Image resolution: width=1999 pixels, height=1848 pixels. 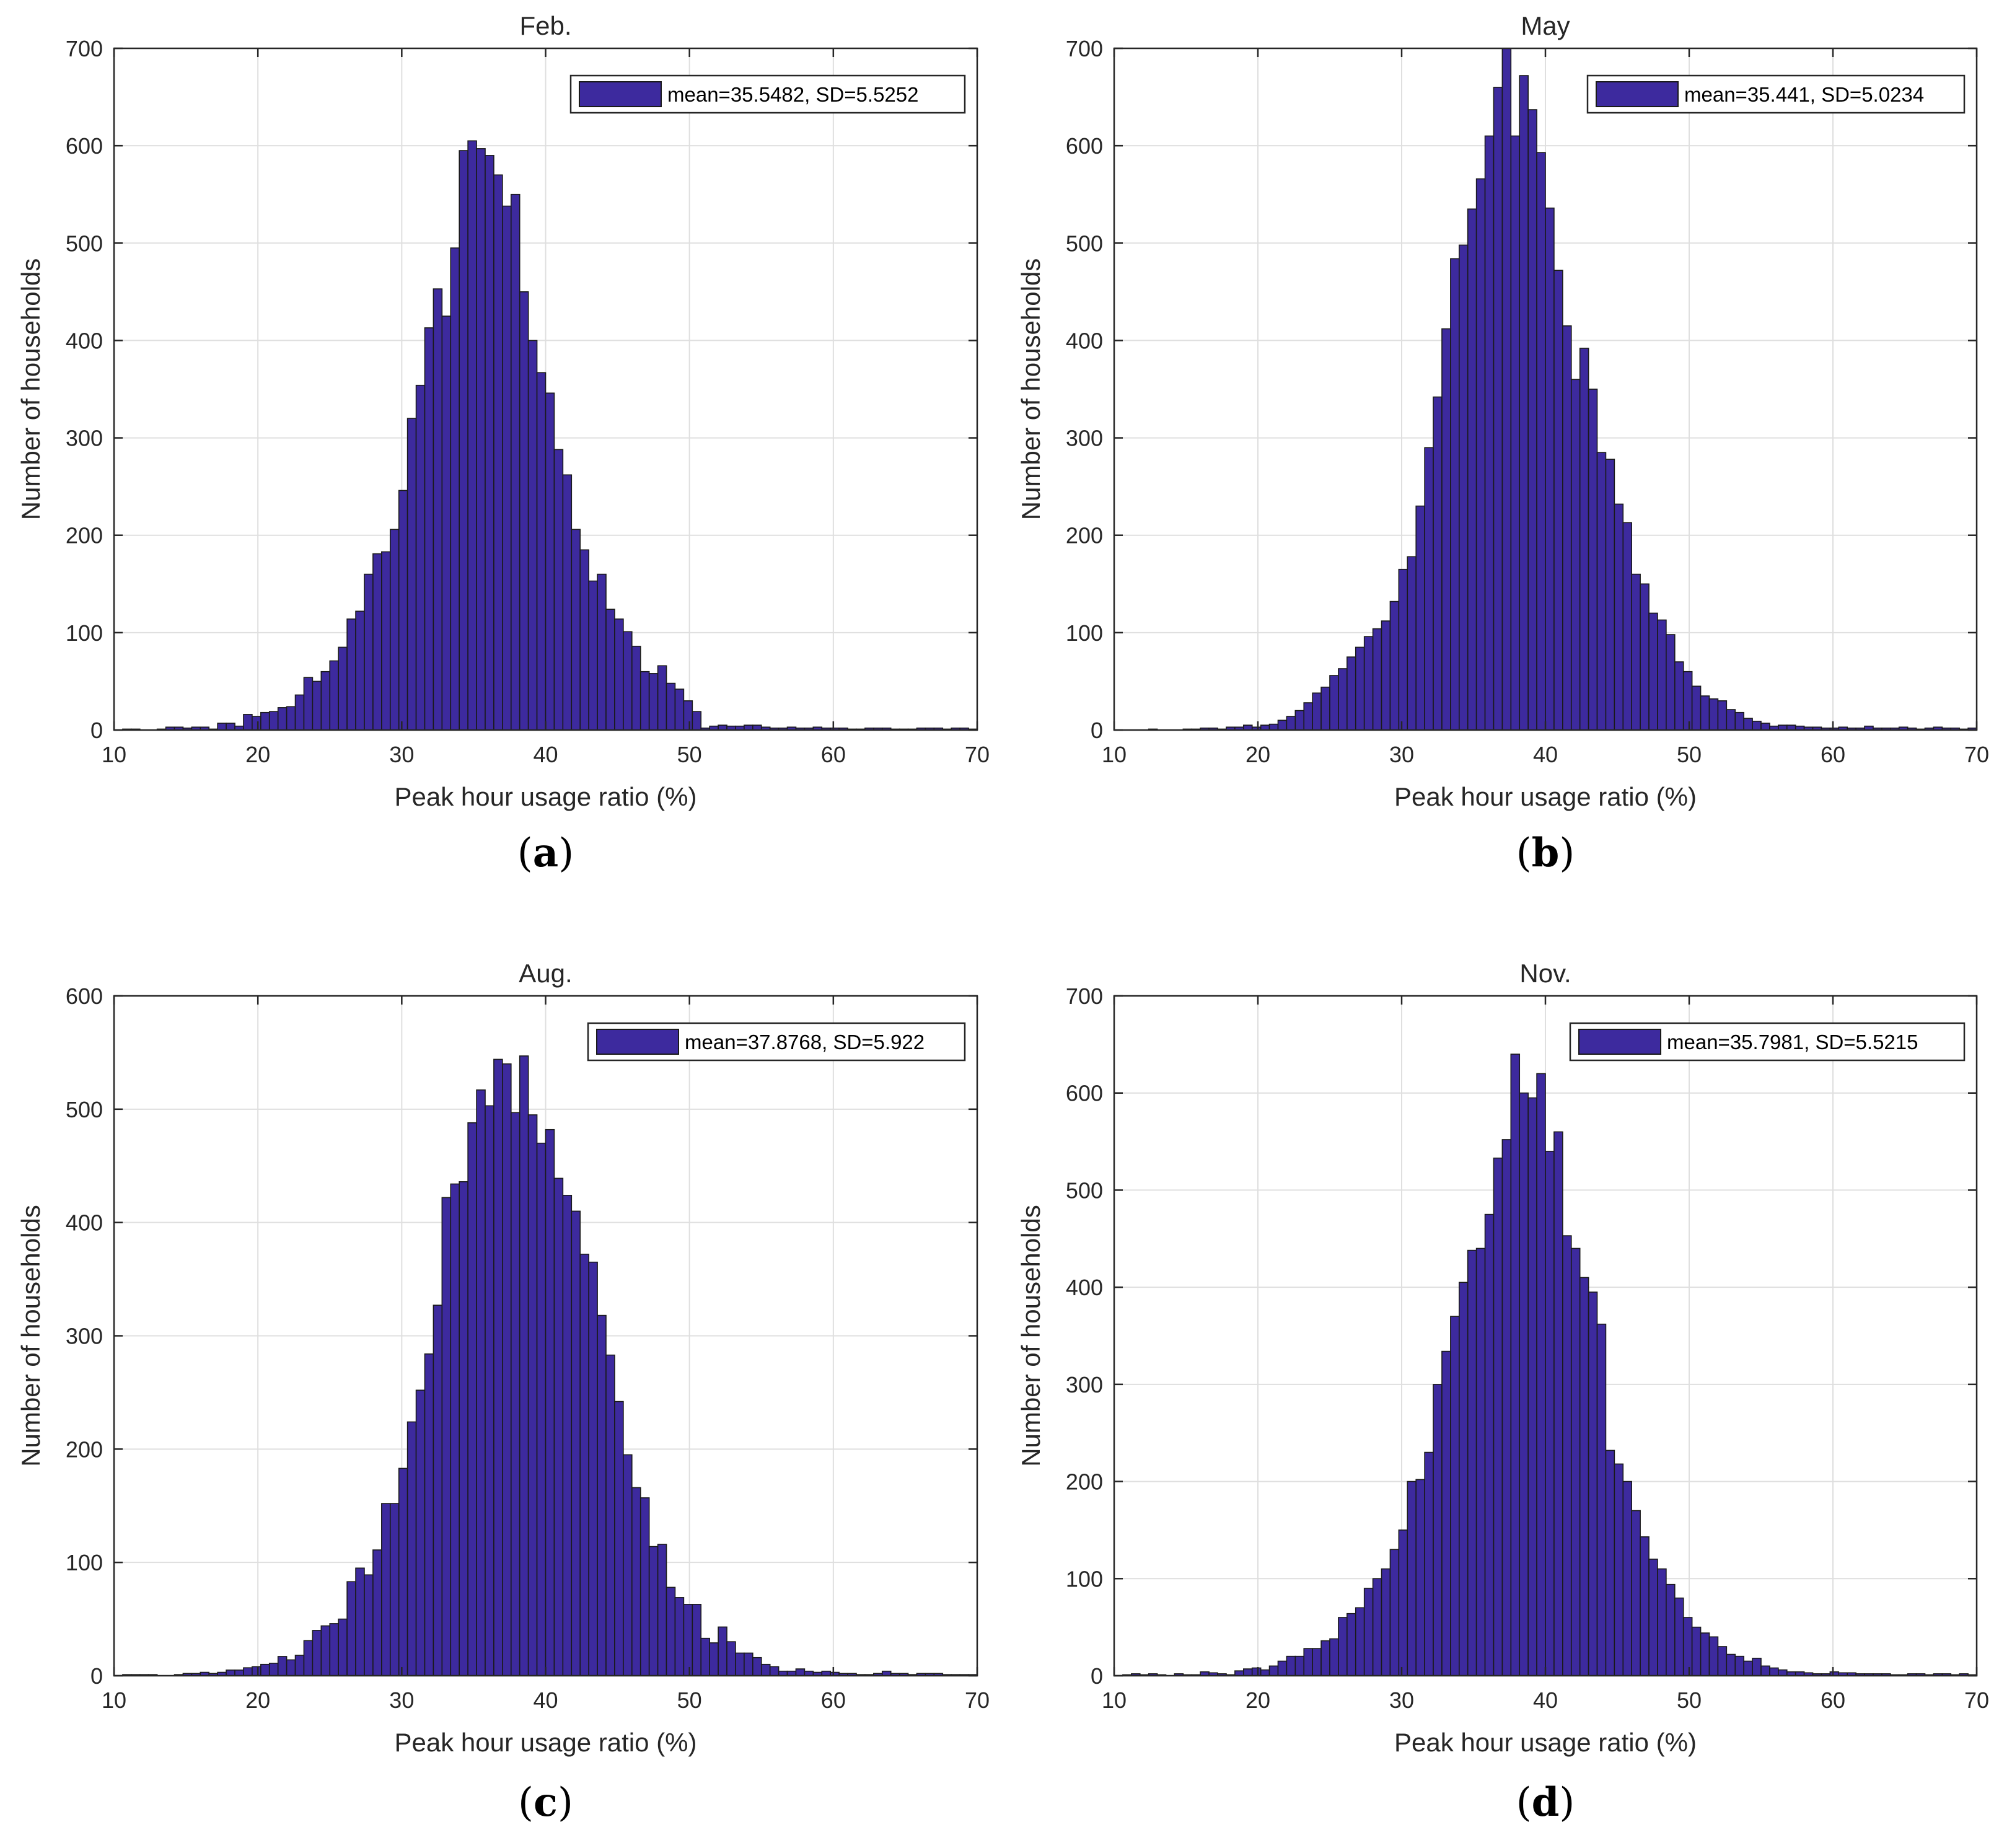 What do you see at coordinates (401, 754) in the screenshot?
I see `x-tick-label: 30` at bounding box center [401, 754].